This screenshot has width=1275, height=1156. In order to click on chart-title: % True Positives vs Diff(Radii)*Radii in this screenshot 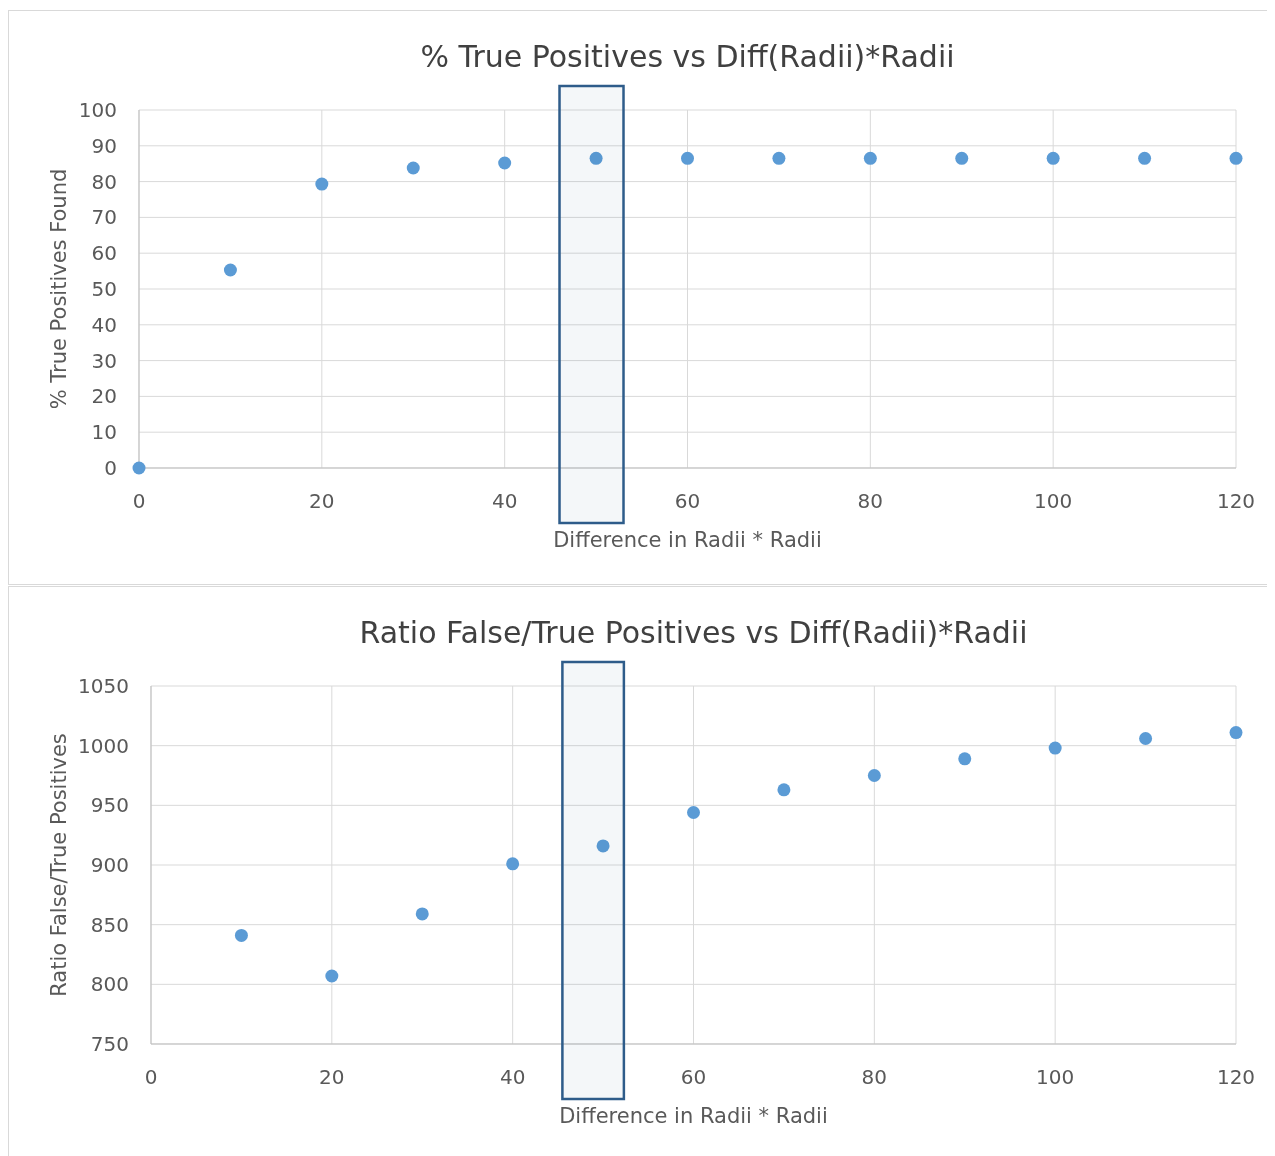, I will do `click(687, 56)`.